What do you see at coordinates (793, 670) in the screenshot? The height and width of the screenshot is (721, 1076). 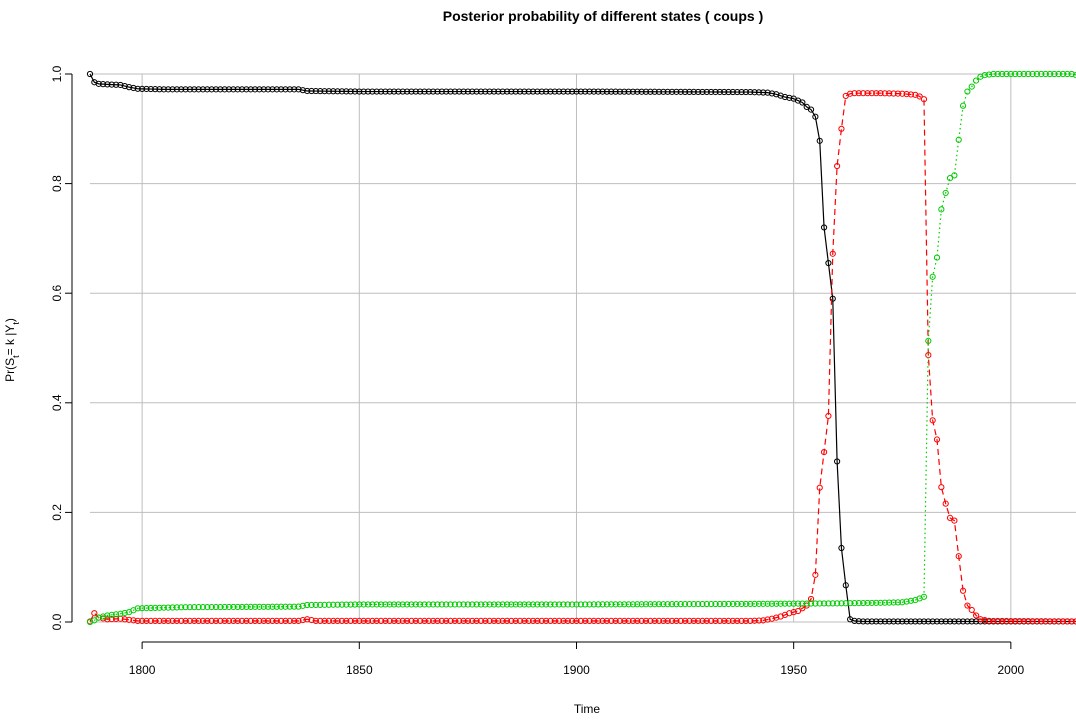 I see `x-tick-label: 1950` at bounding box center [793, 670].